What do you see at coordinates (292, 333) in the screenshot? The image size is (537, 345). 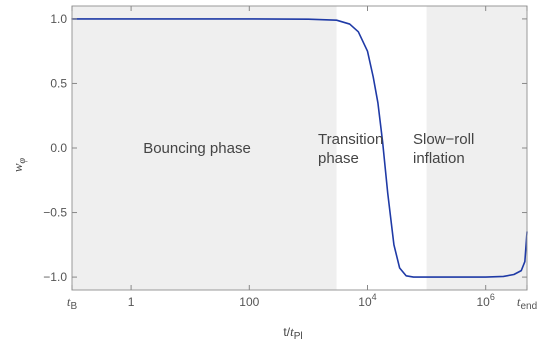 I see `x-axis-title: t/tPl` at bounding box center [292, 333].